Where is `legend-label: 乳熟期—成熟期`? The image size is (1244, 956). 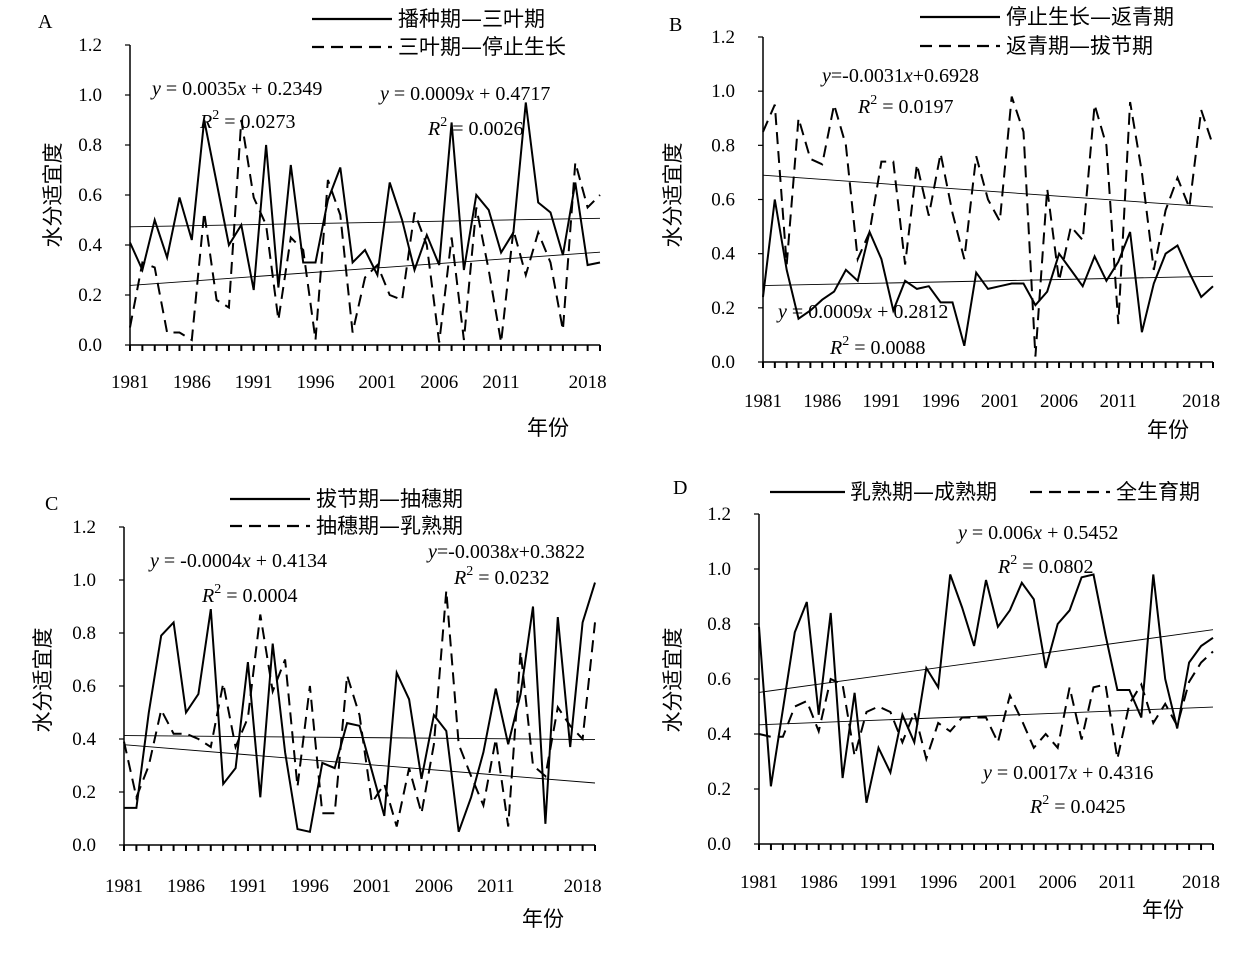
legend-label: 乳熟期—成熟期 is located at coordinates (923, 492).